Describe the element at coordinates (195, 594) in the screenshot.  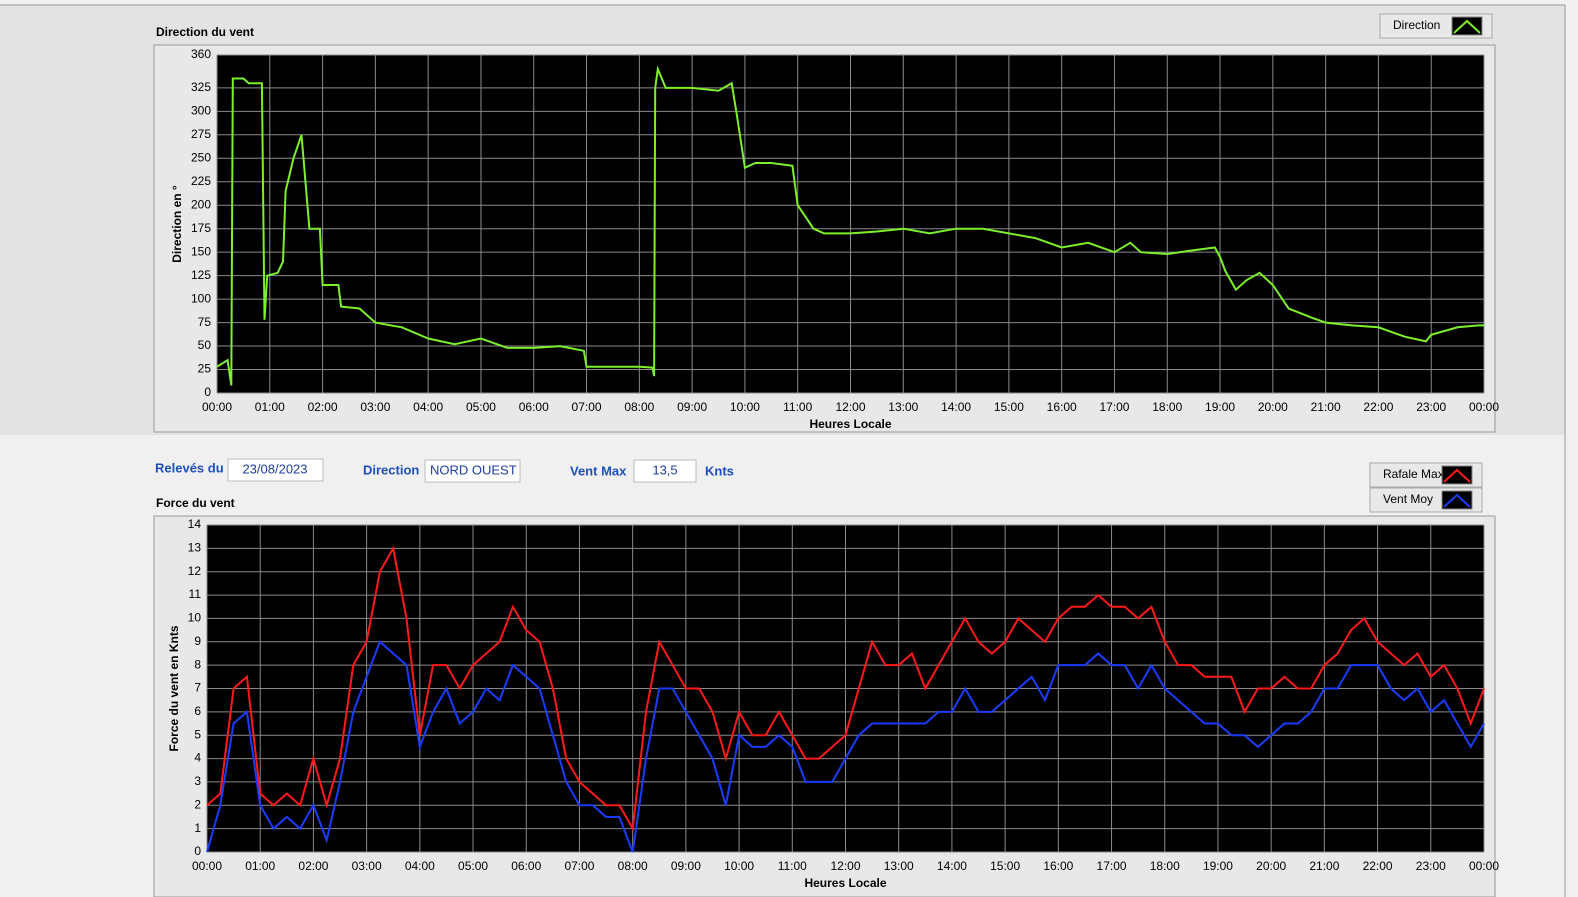
I see `y-tick-label: 11` at that location.